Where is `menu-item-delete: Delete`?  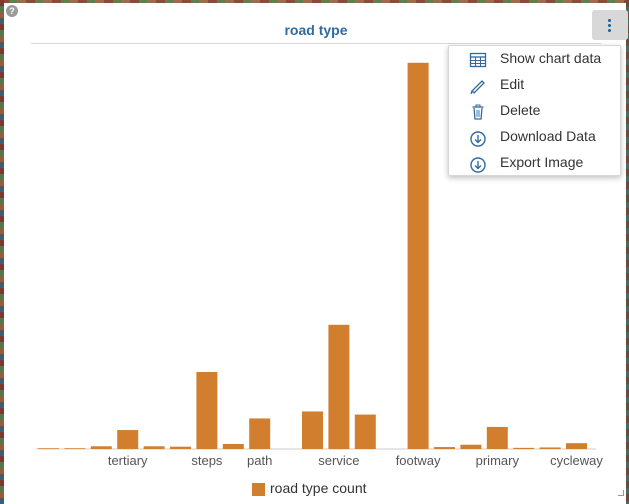
menu-item-delete: Delete is located at coordinates (534, 111).